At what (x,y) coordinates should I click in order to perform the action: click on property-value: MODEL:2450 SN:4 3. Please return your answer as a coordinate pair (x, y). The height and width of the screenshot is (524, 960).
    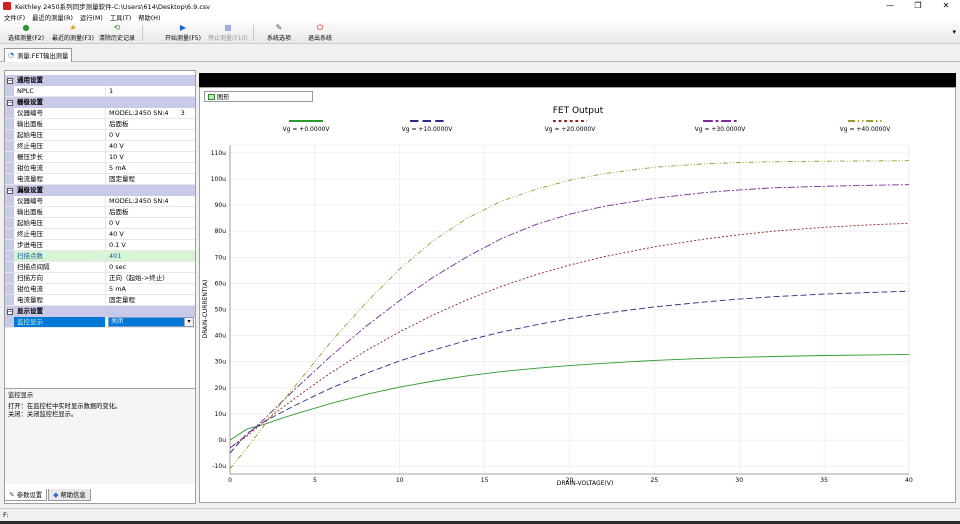
    Looking at the image, I should click on (147, 113).